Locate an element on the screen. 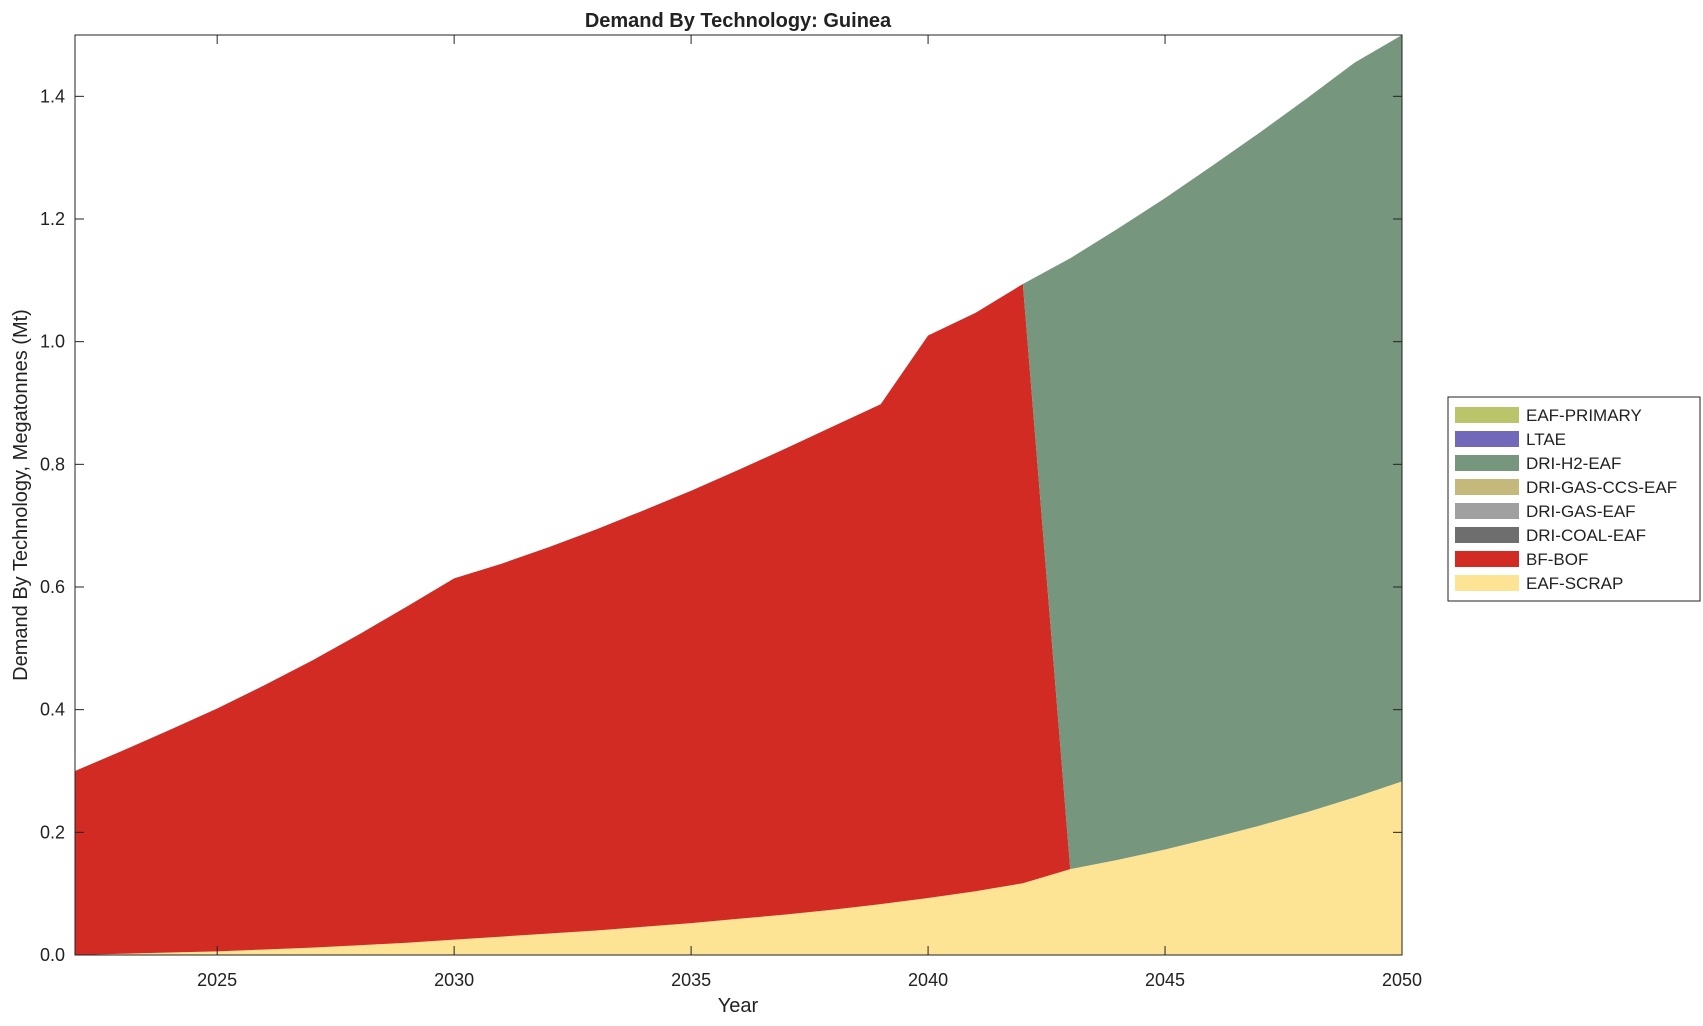  legend-label-dri-gas-eaf: DRI-GAS-EAF is located at coordinates (1581, 511).